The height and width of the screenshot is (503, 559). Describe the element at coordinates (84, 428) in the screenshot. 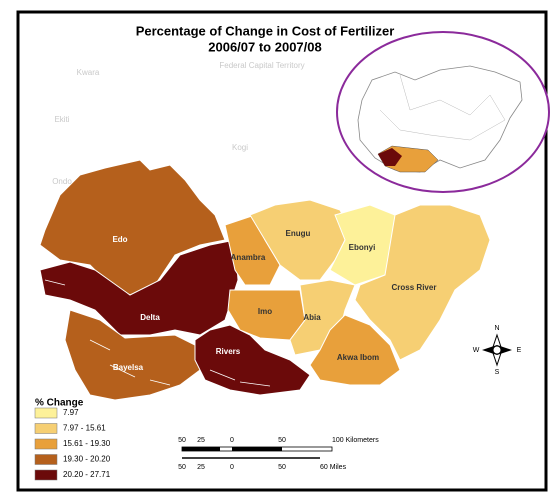

I see `legend-label: 7.97 - 15.61` at that location.